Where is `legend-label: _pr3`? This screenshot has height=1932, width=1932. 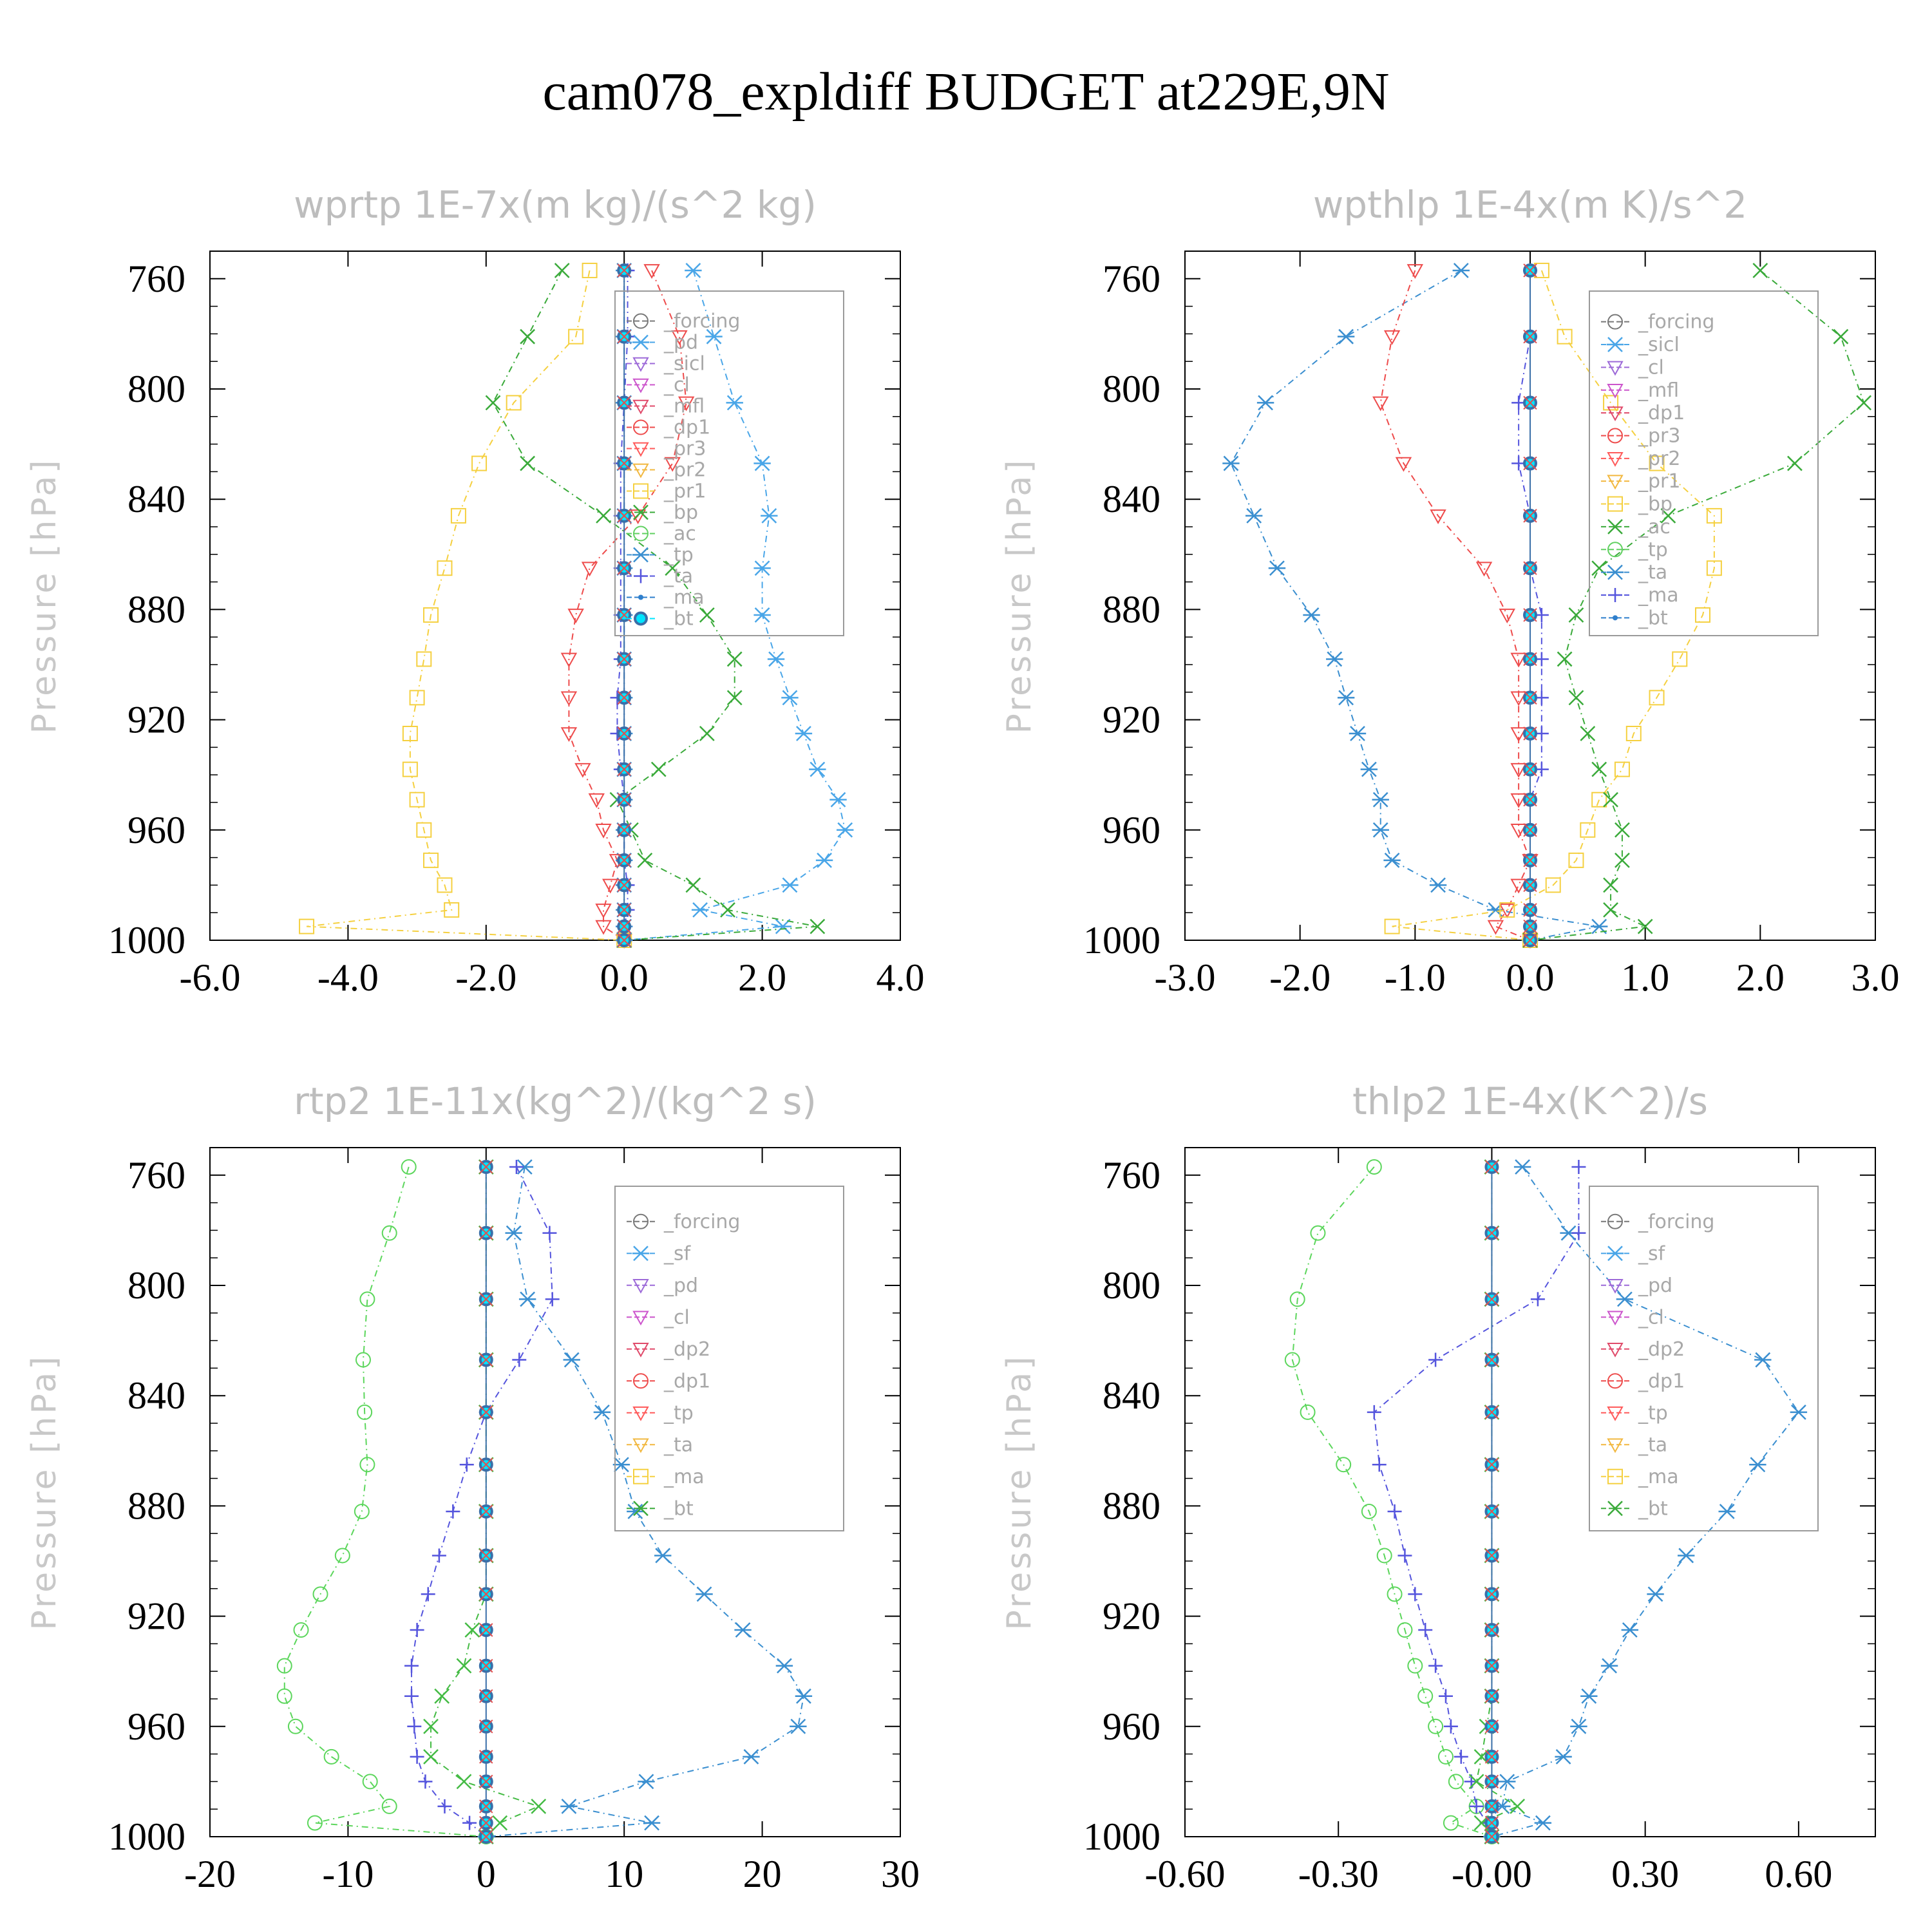 legend-label: _pr3 is located at coordinates (684, 449).